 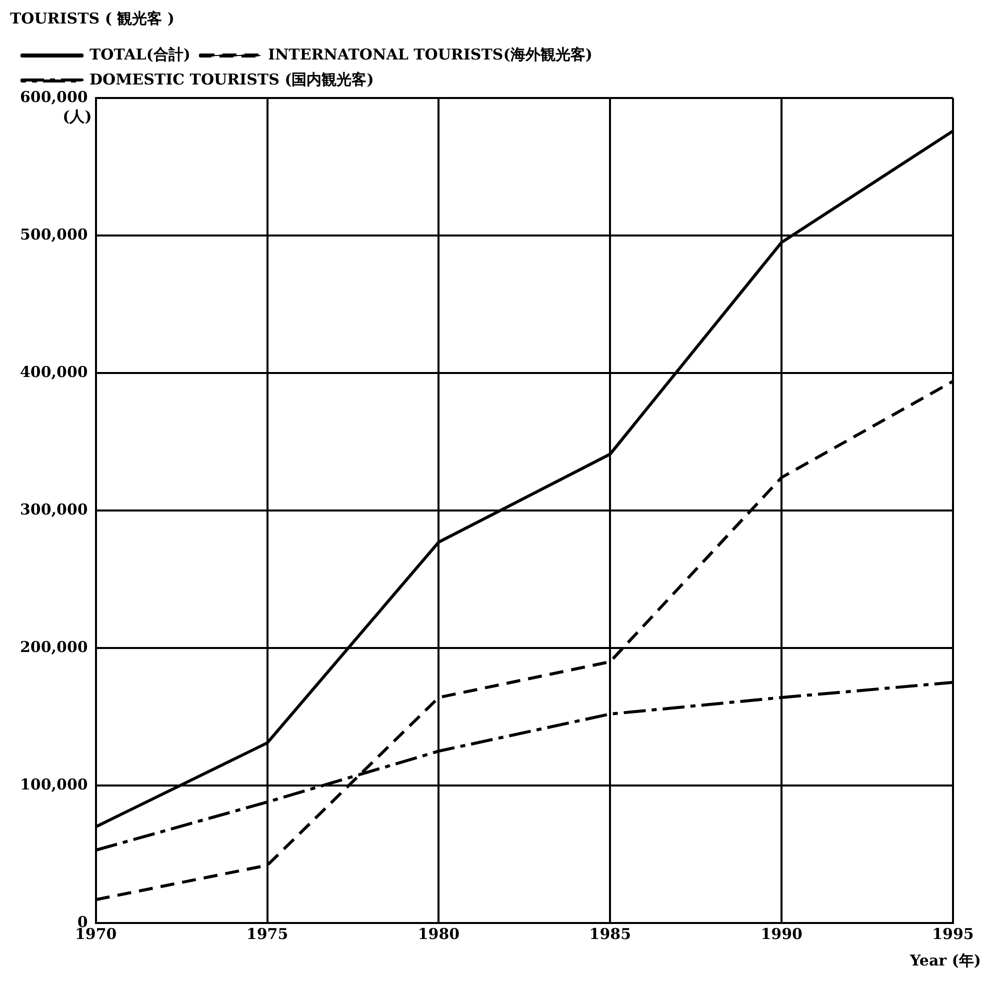 I want to click on legend-label: TOTAL(合計), so click(x=140, y=54).